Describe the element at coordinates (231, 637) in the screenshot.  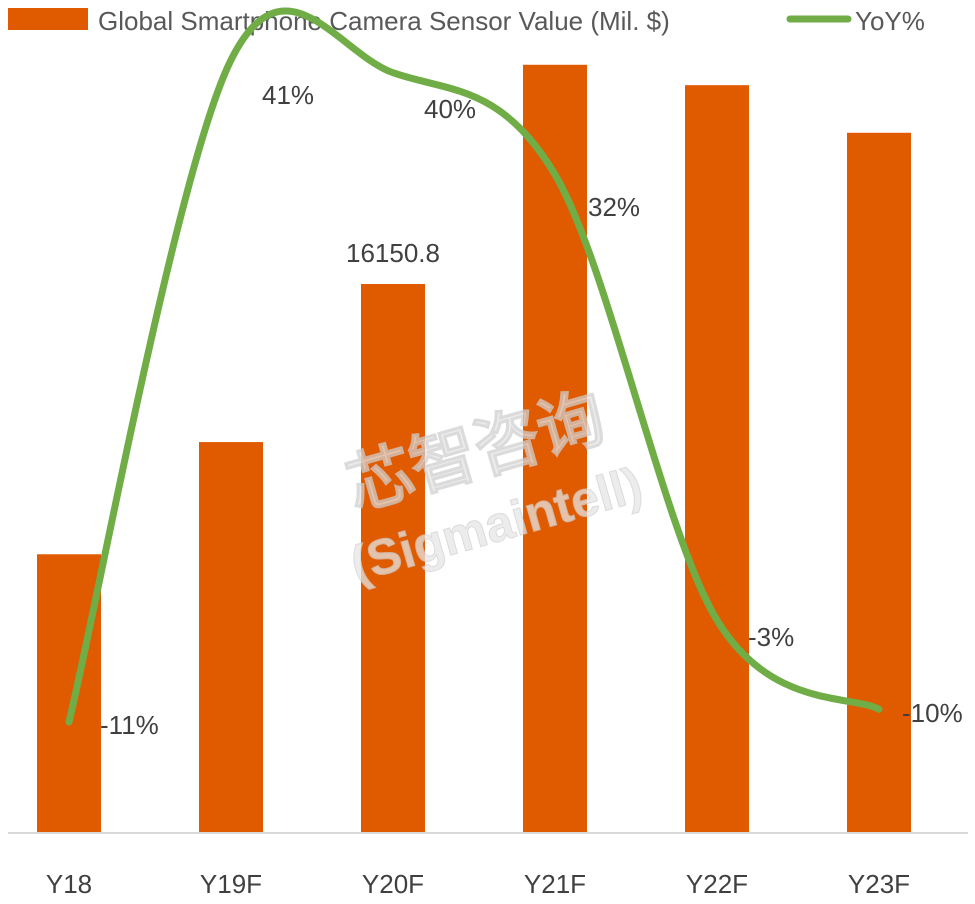
I see `bar-y19f` at that location.